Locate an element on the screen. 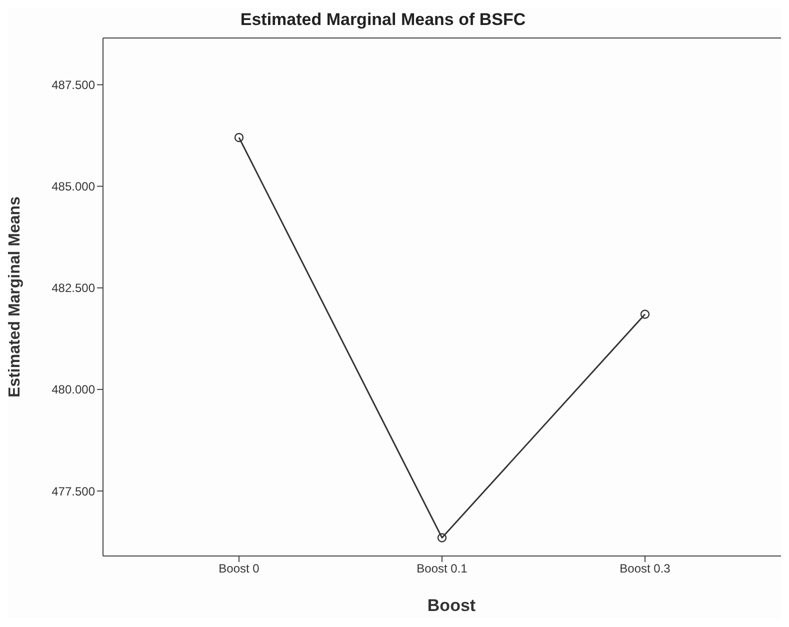 The height and width of the screenshot is (627, 789). y-axis-title: Estimated Marginal Means is located at coordinates (15, 297).